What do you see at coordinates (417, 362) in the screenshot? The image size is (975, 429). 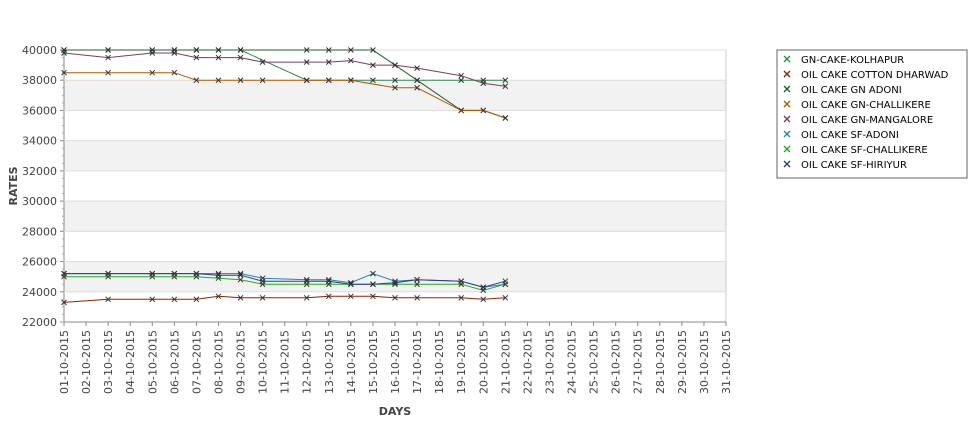 I see `x-tick-label: 17-10-2015` at bounding box center [417, 362].